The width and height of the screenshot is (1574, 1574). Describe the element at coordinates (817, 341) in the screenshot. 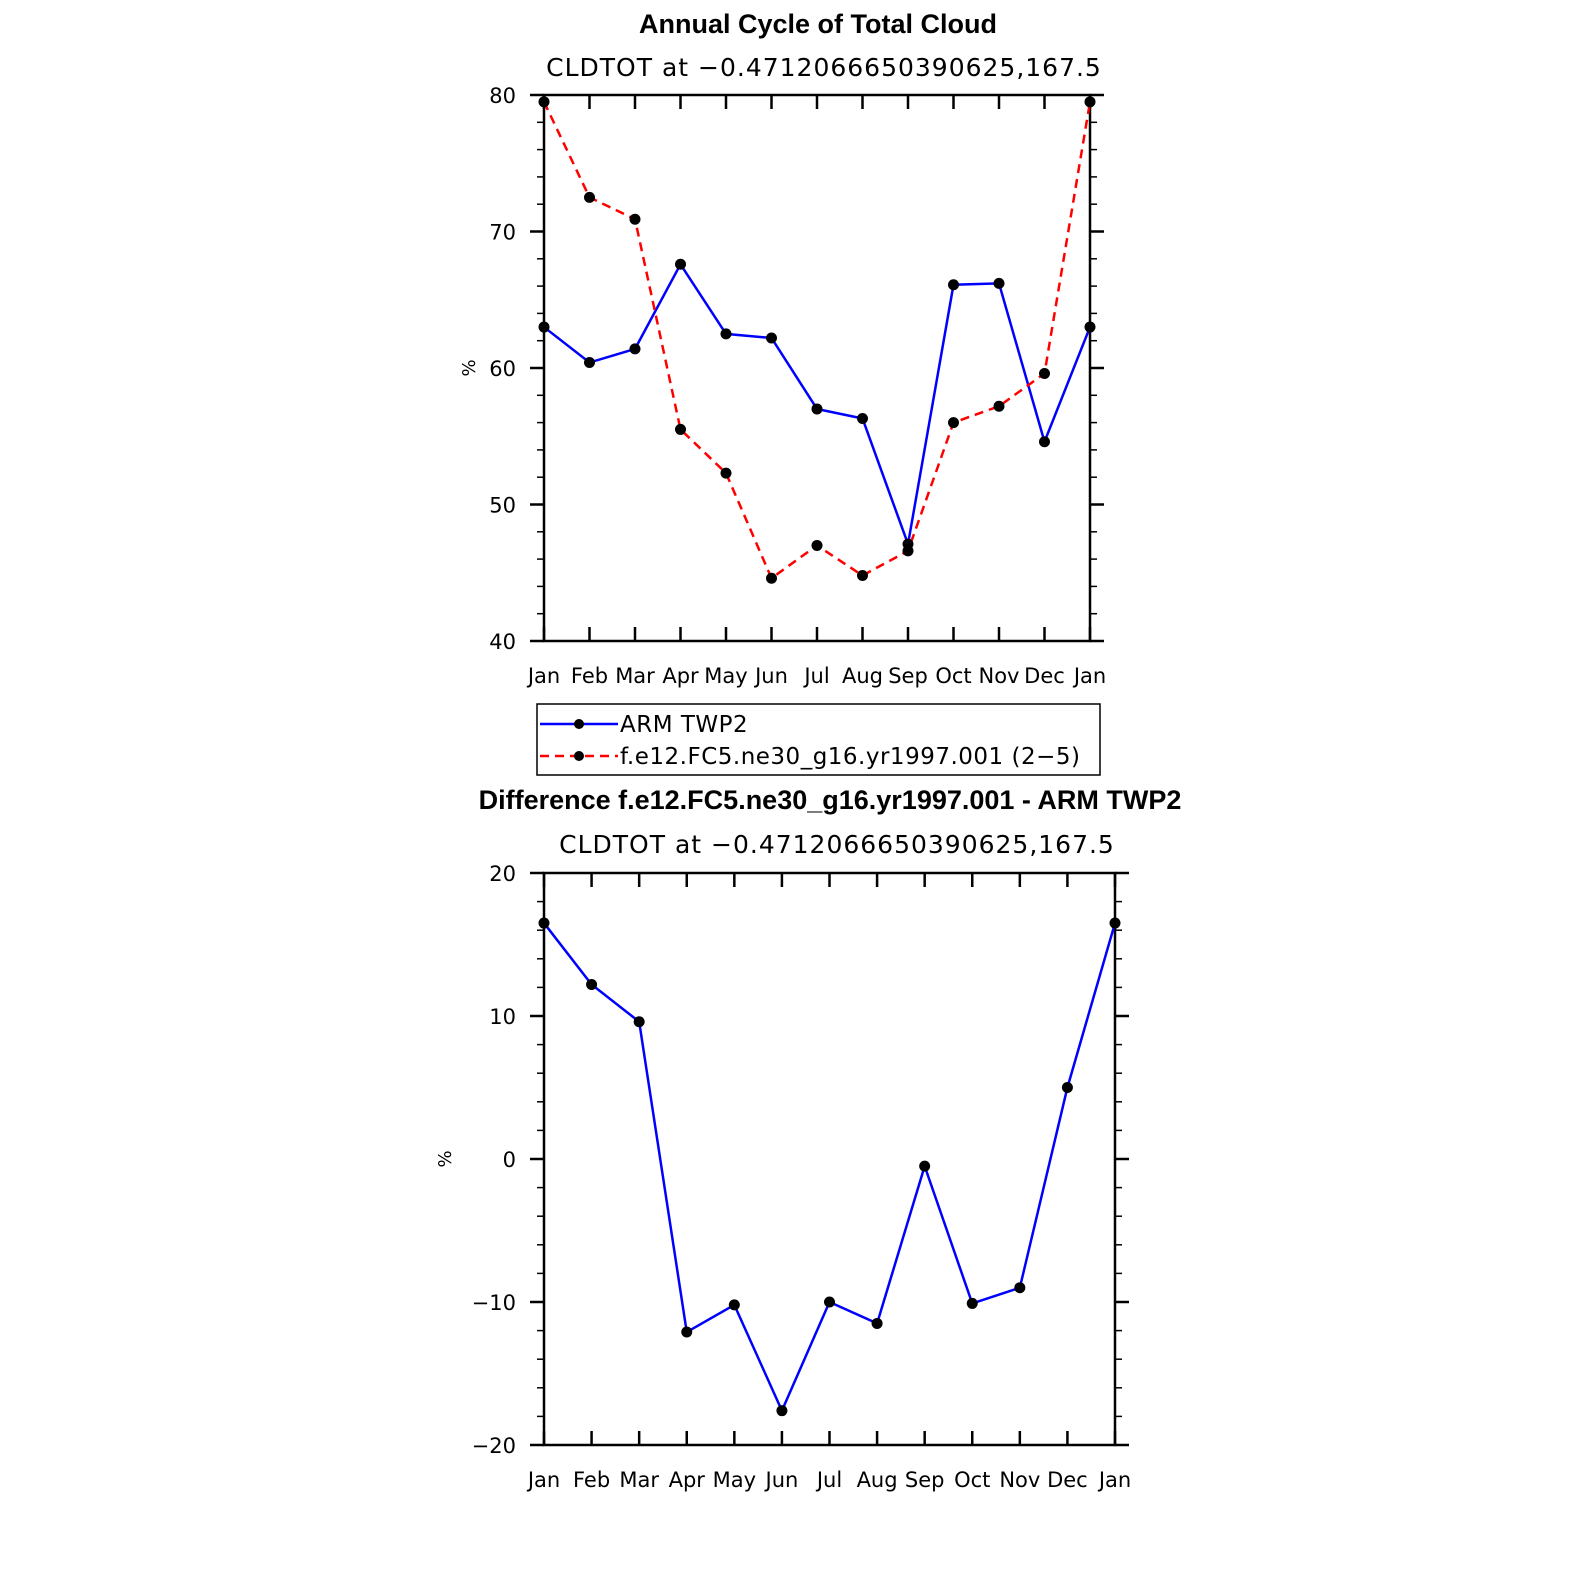

I see `chart1-series-1-line` at that location.